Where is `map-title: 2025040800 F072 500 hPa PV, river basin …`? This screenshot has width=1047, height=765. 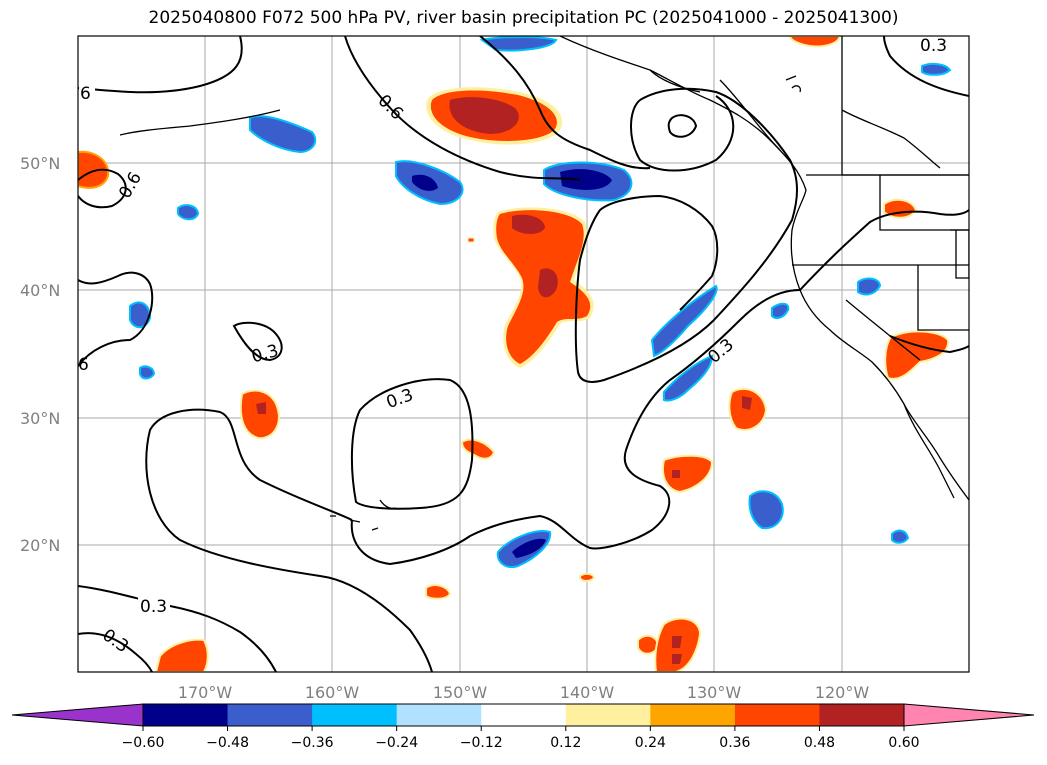 map-title: 2025040800 F072 500 hPa PV, river basin … is located at coordinates (523, 18).